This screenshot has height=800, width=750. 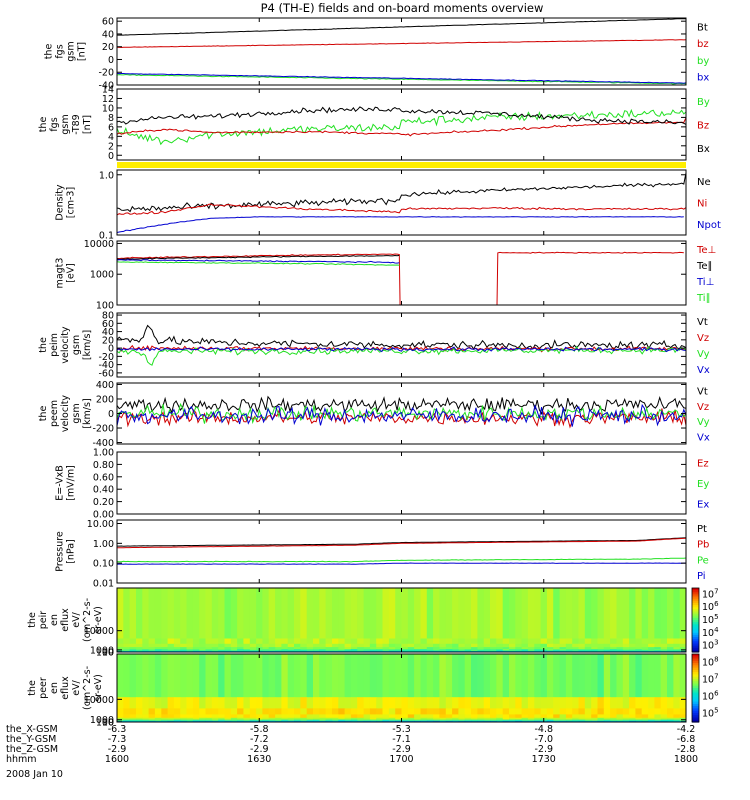 I want to click on y-axis-label: peer, so click(x=43, y=688).